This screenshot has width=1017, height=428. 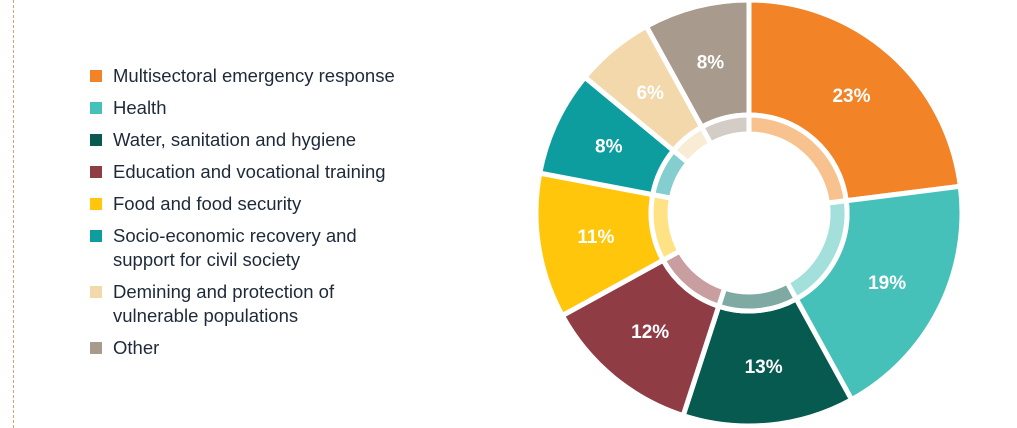 I want to click on slice-value-label: 23%, so click(x=851, y=96).